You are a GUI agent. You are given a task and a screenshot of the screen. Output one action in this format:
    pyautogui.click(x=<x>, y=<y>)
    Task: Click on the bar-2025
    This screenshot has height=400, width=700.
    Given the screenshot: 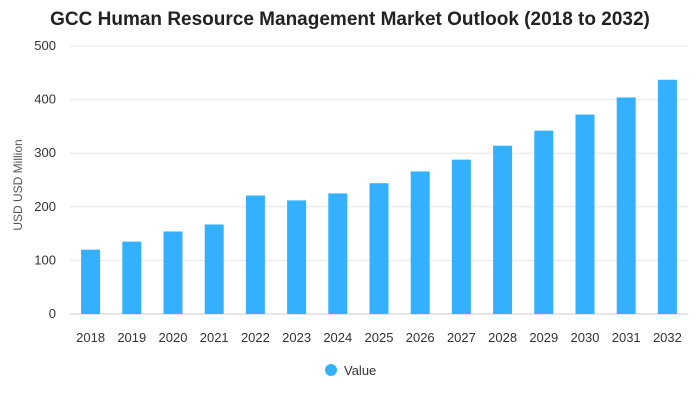 What is the action you would take?
    pyautogui.click(x=379, y=248)
    